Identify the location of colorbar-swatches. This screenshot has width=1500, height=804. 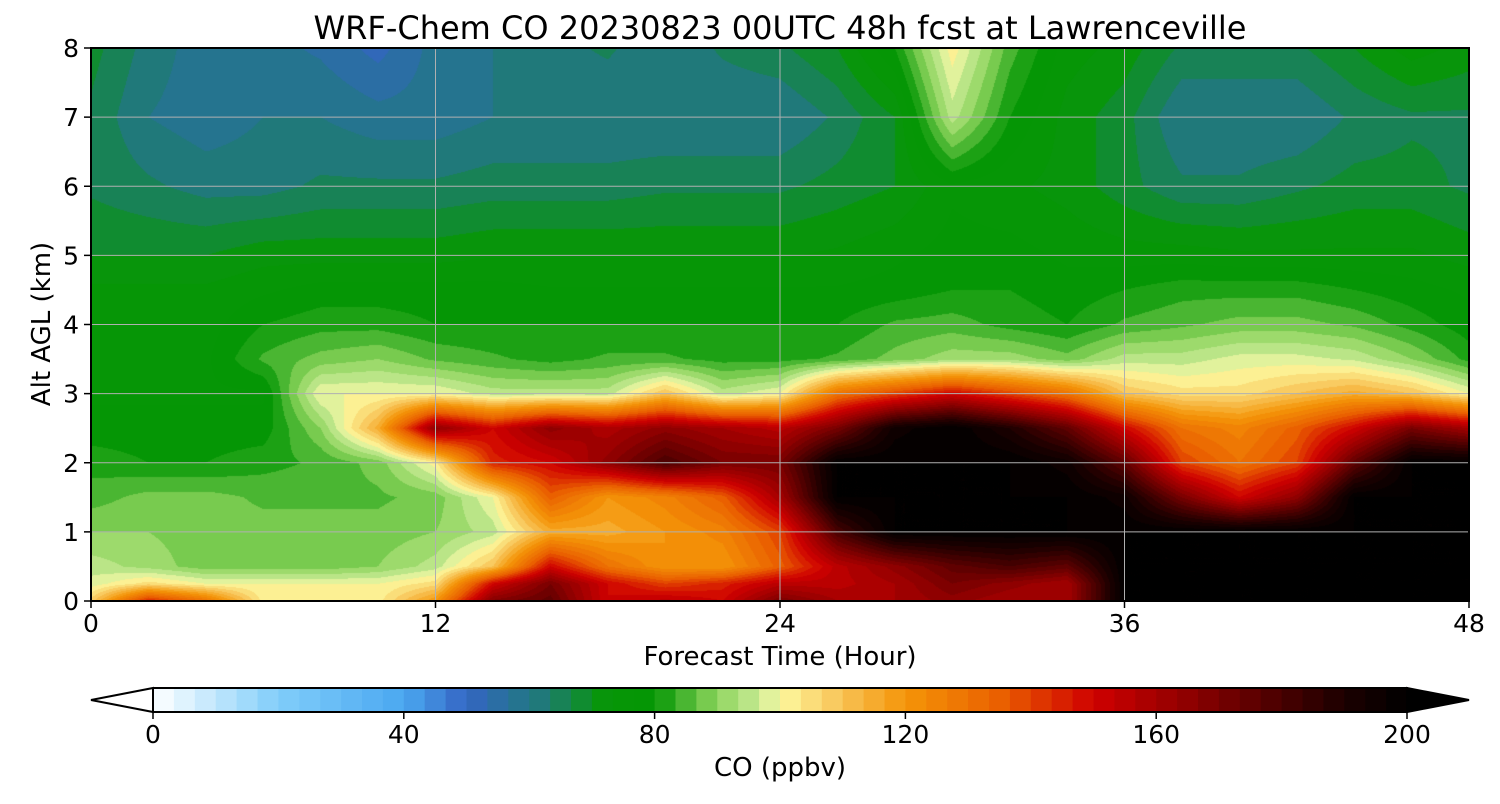
(780, 700).